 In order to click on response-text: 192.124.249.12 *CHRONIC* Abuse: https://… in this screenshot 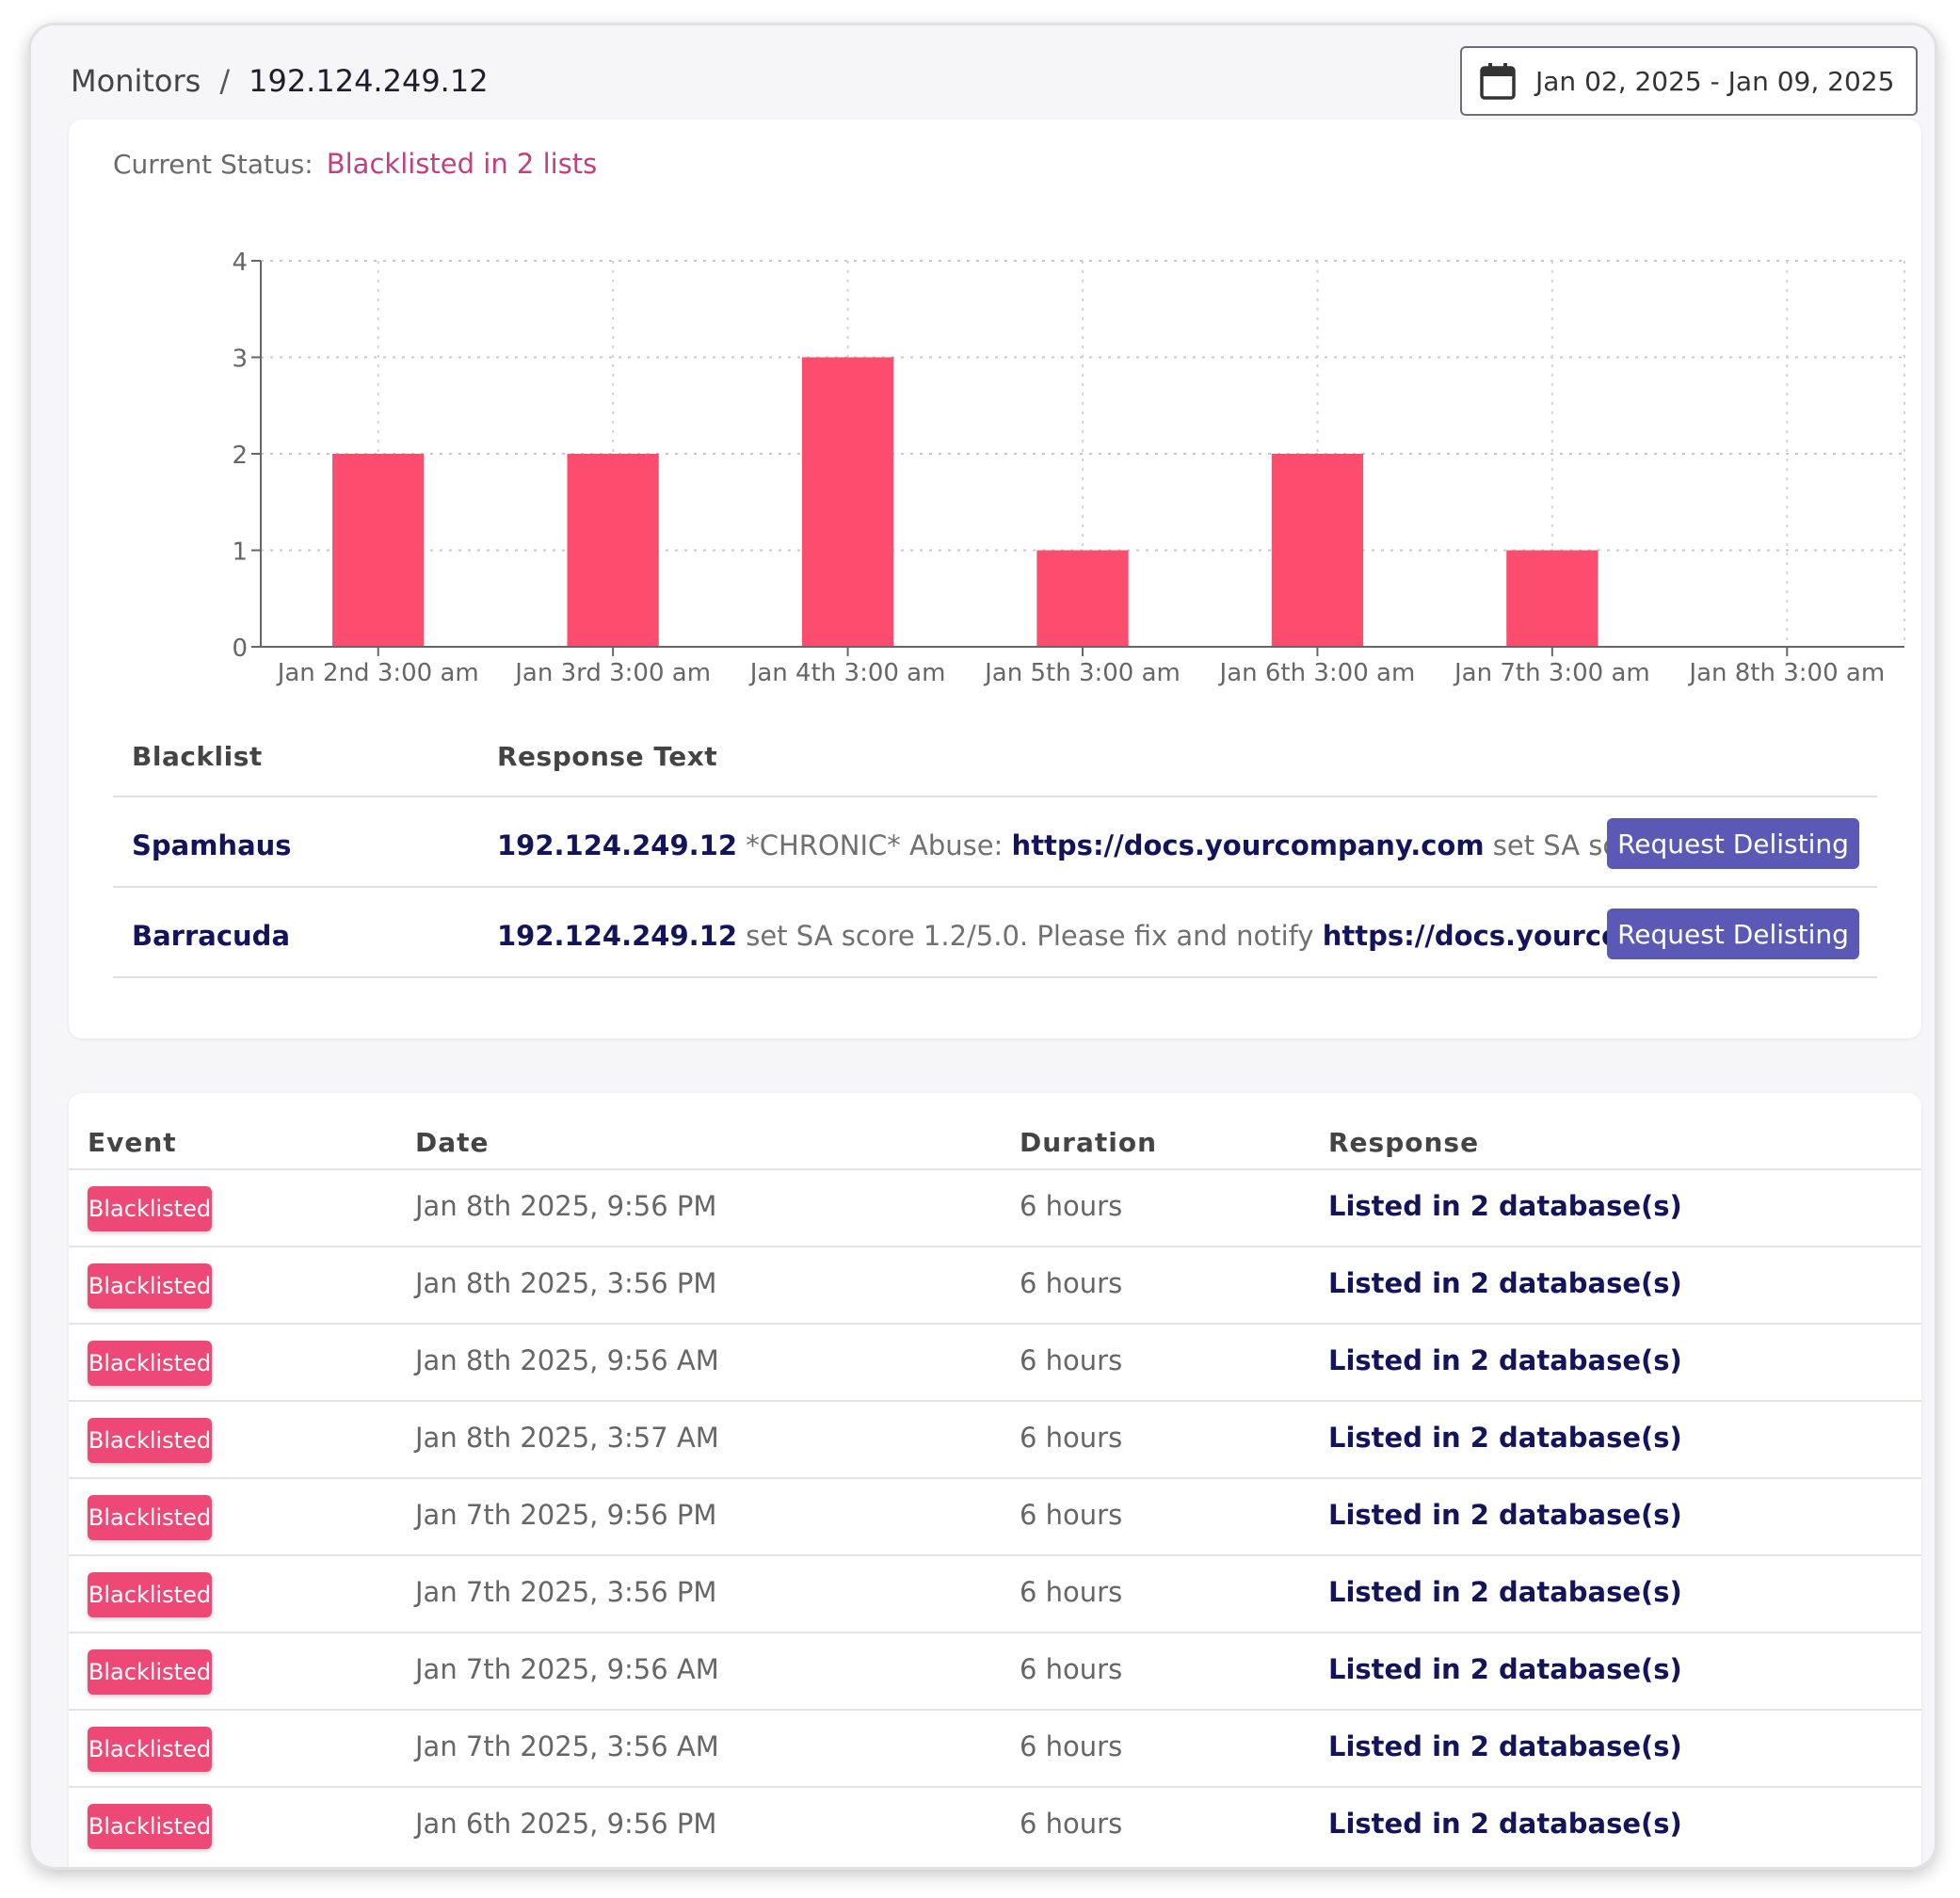, I will do `click(1131, 845)`.